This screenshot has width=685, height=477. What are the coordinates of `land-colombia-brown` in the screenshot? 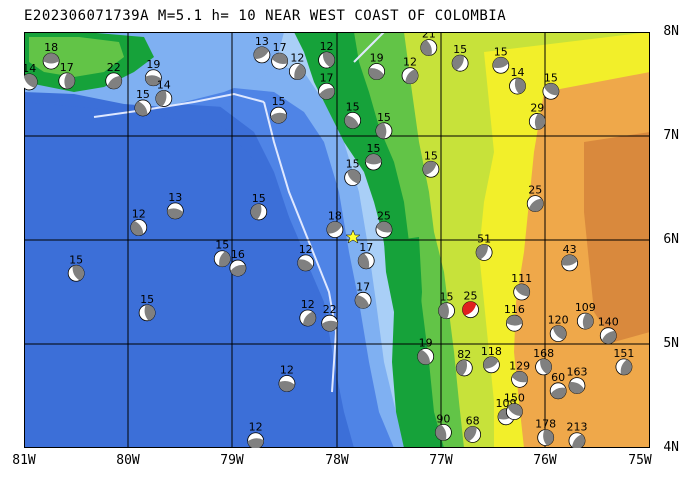 It's located at (617, 237).